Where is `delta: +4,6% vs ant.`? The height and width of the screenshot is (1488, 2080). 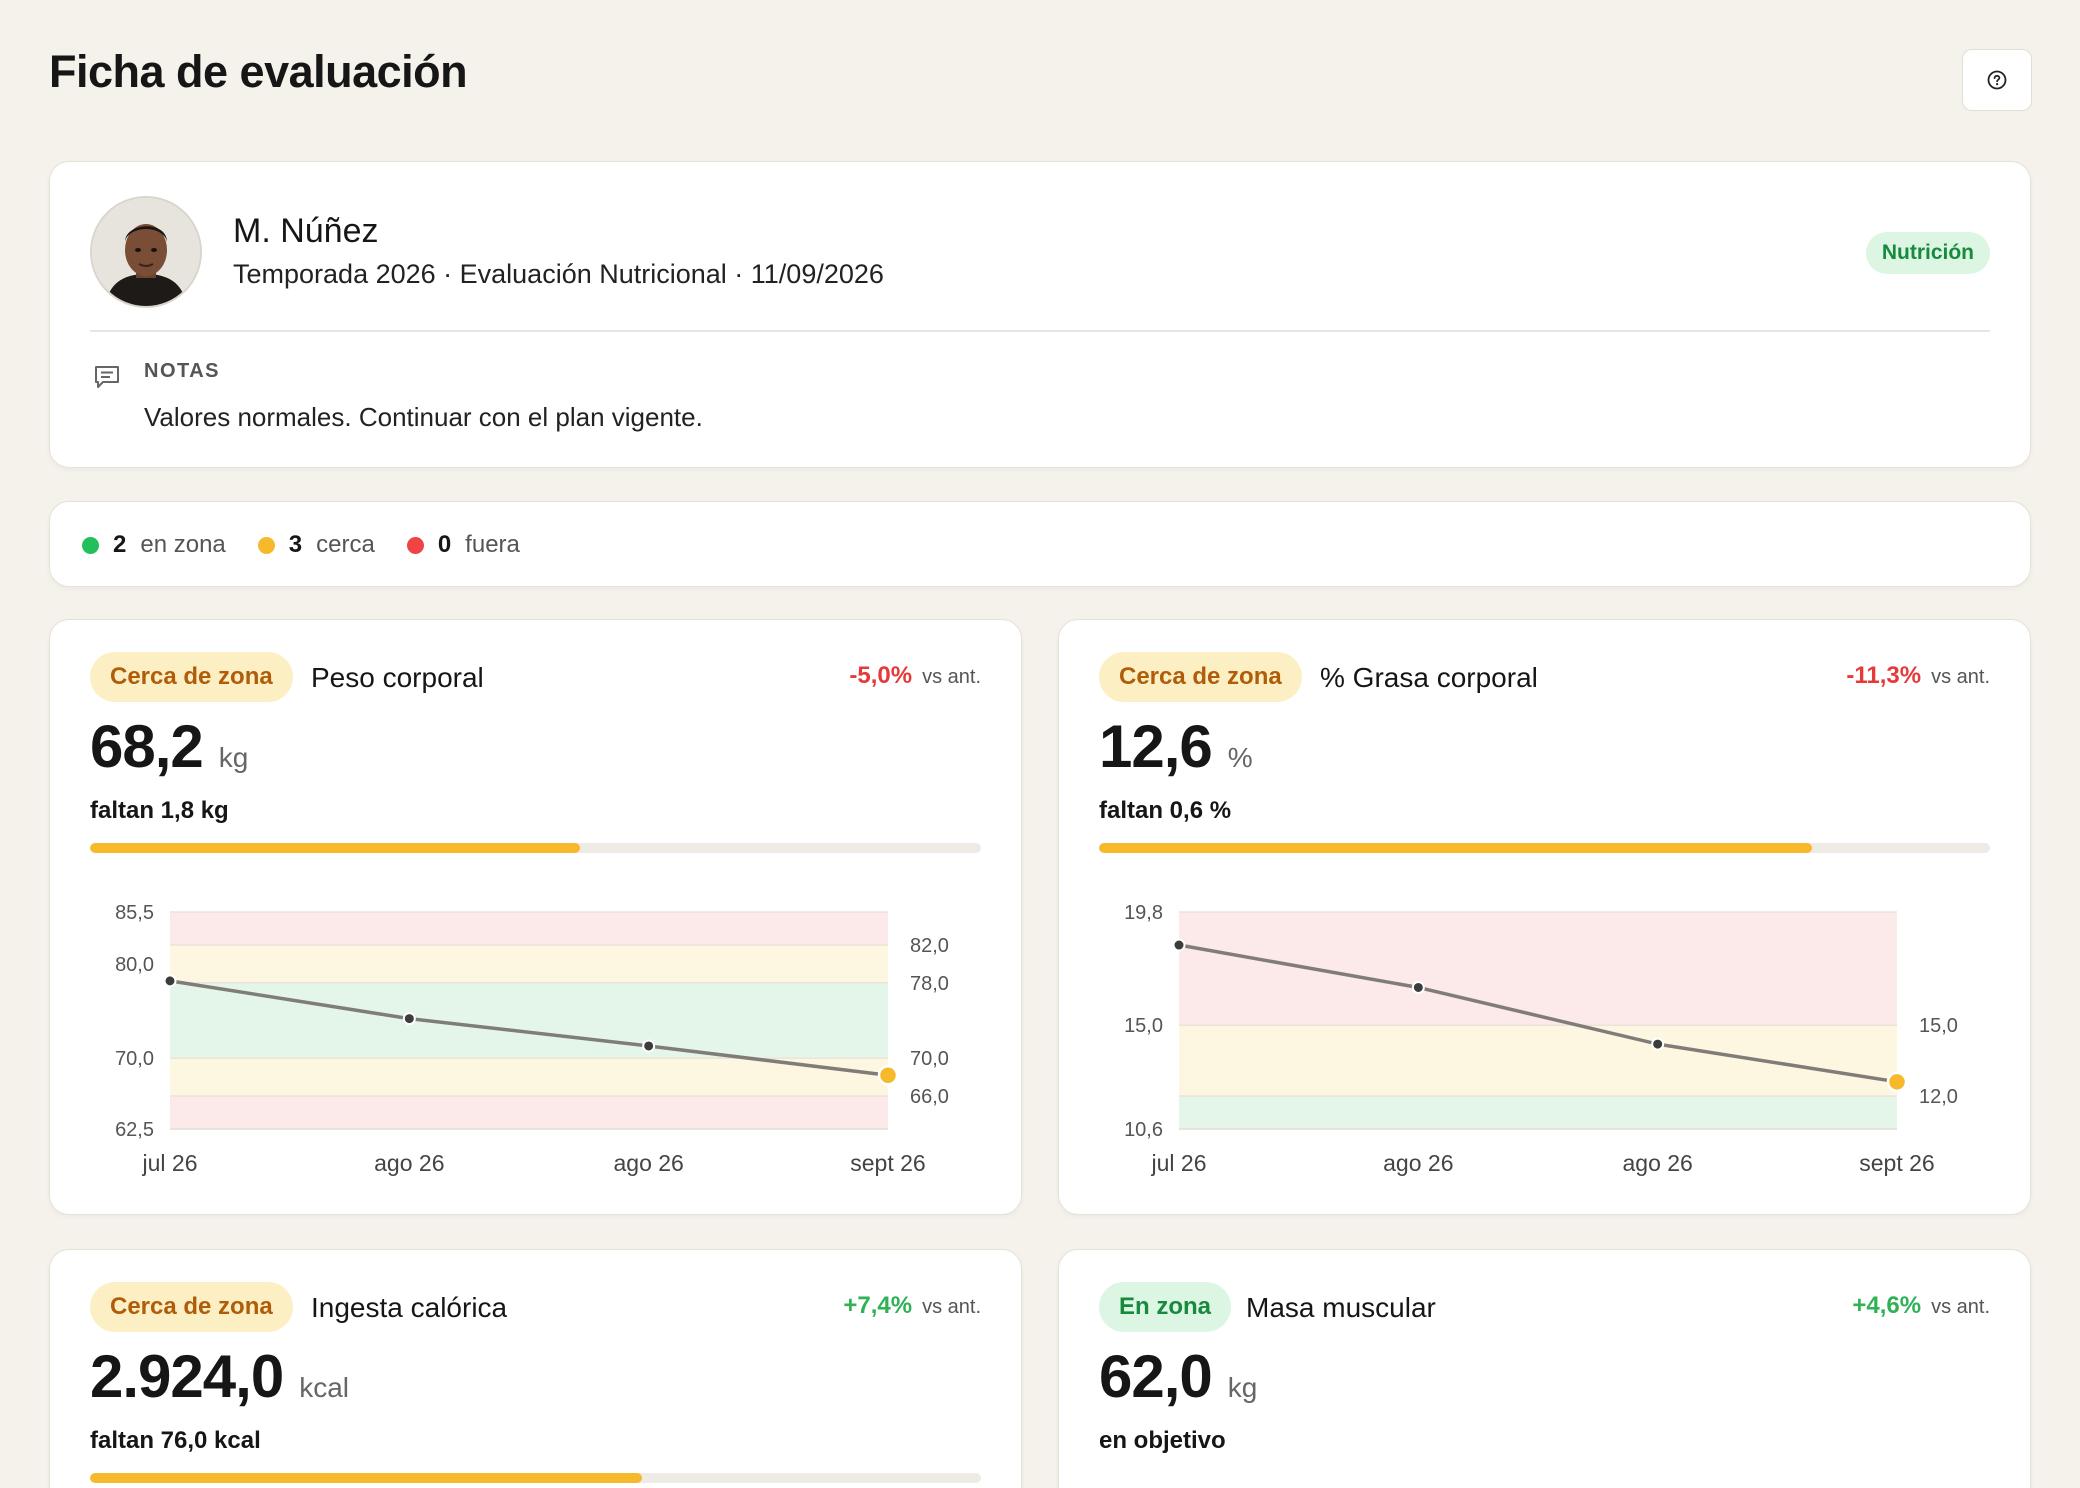
delta: +4,6% vs ant. is located at coordinates (1921, 1306).